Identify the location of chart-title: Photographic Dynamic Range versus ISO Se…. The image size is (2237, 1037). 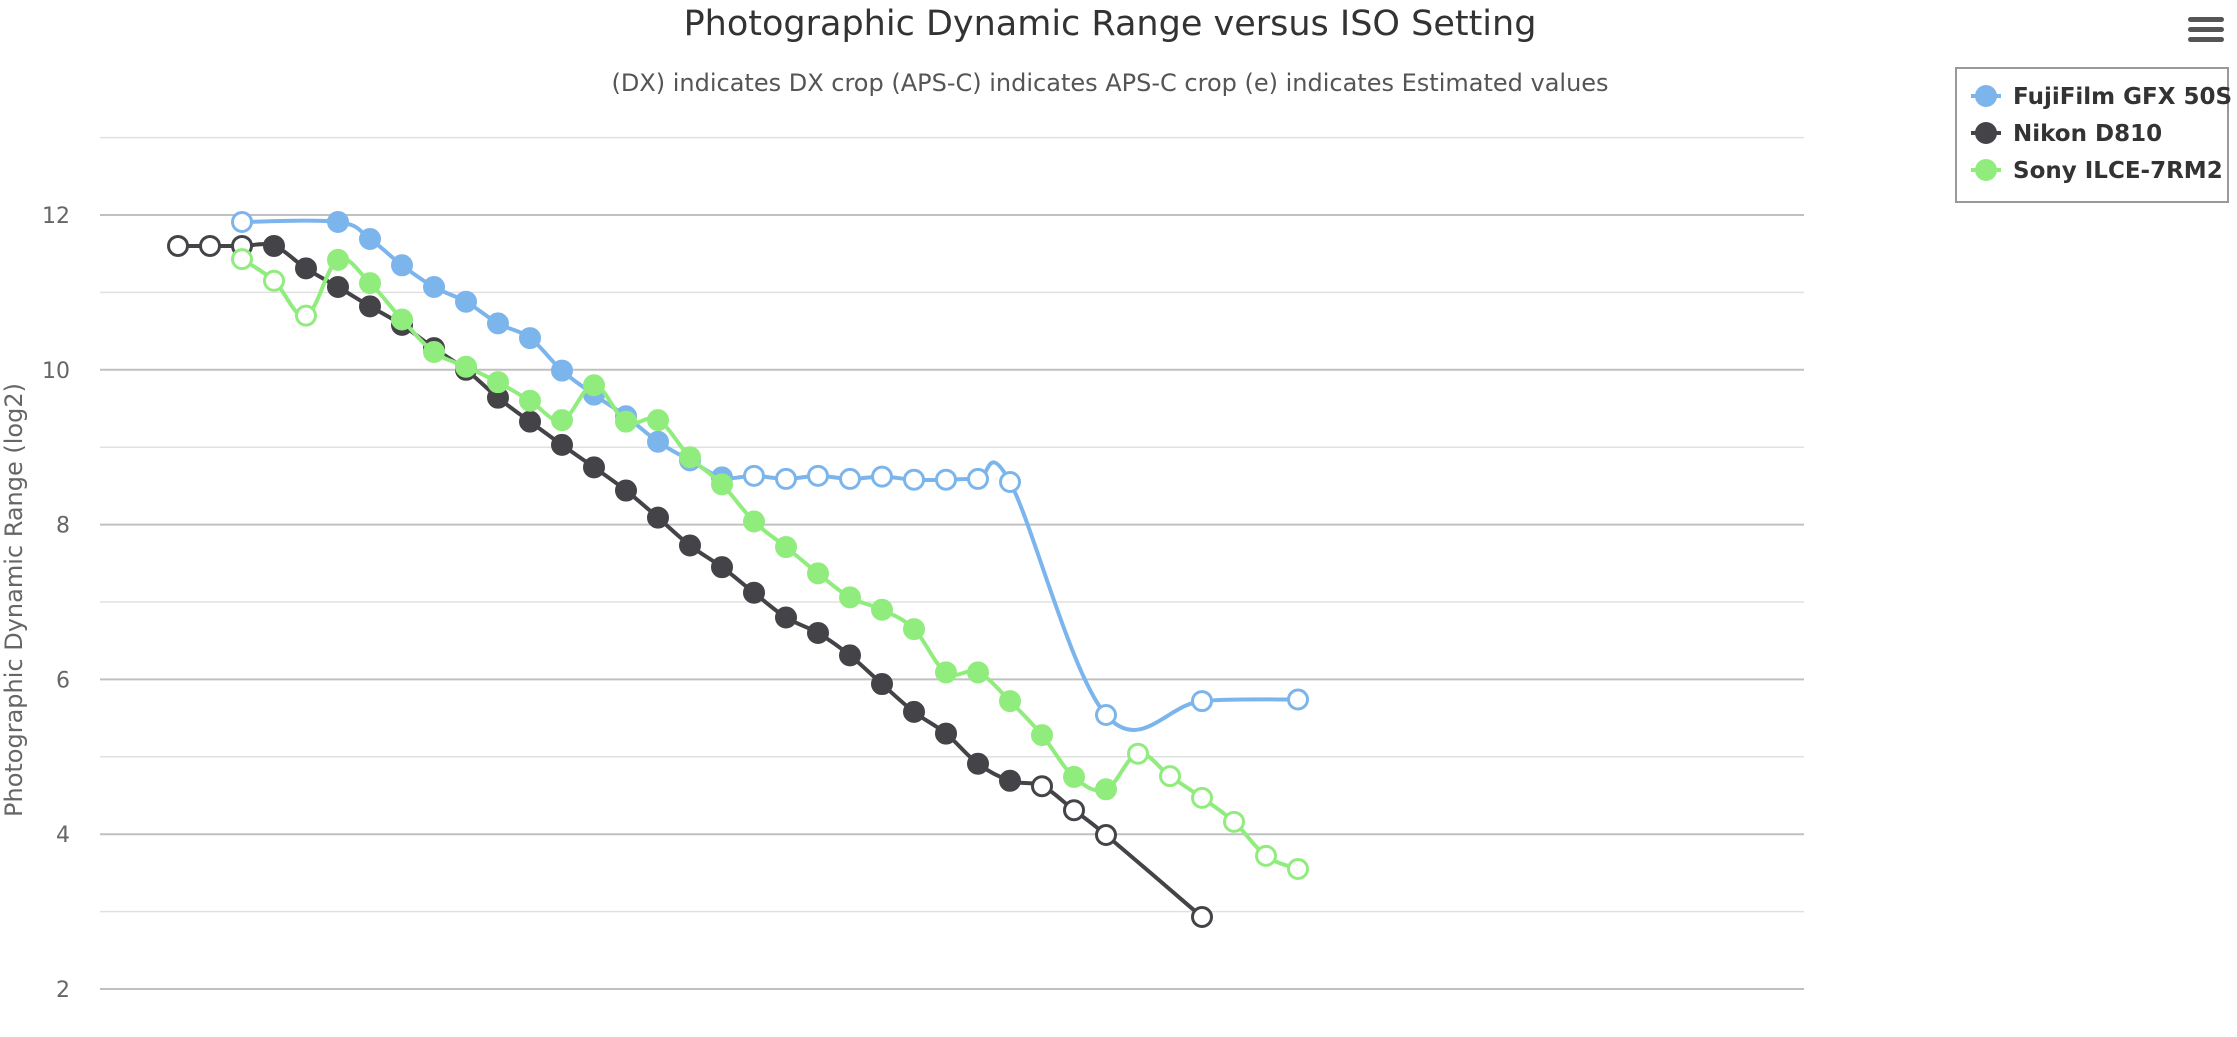
(1110, 24).